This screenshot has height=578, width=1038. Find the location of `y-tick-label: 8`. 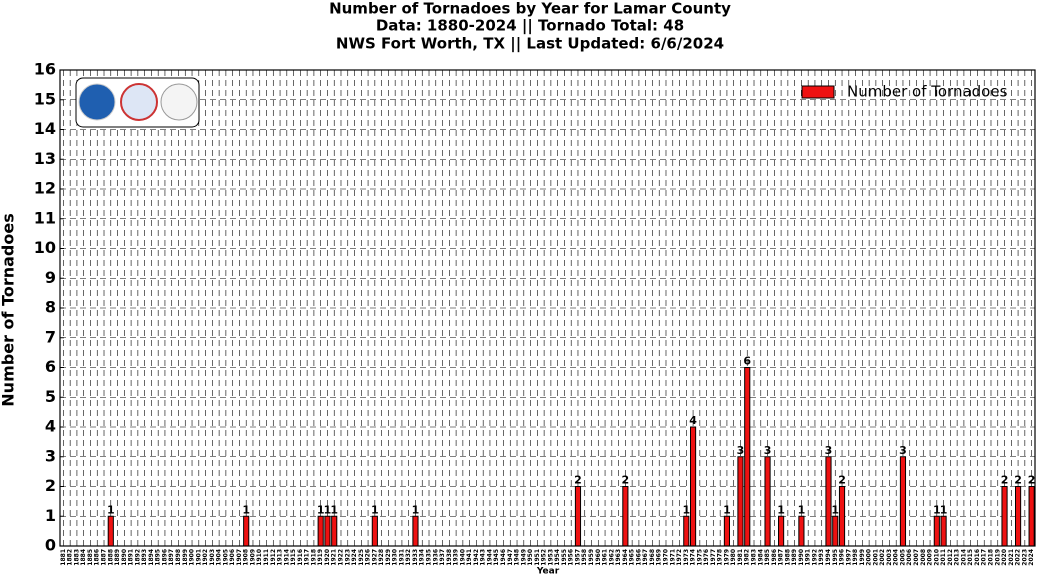

y-tick-label: 8 is located at coordinates (50, 307).